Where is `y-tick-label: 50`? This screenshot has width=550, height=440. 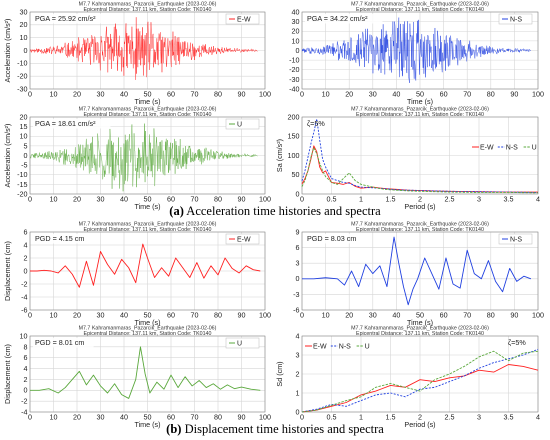
y-tick-label: 50 is located at coordinates (296, 174).